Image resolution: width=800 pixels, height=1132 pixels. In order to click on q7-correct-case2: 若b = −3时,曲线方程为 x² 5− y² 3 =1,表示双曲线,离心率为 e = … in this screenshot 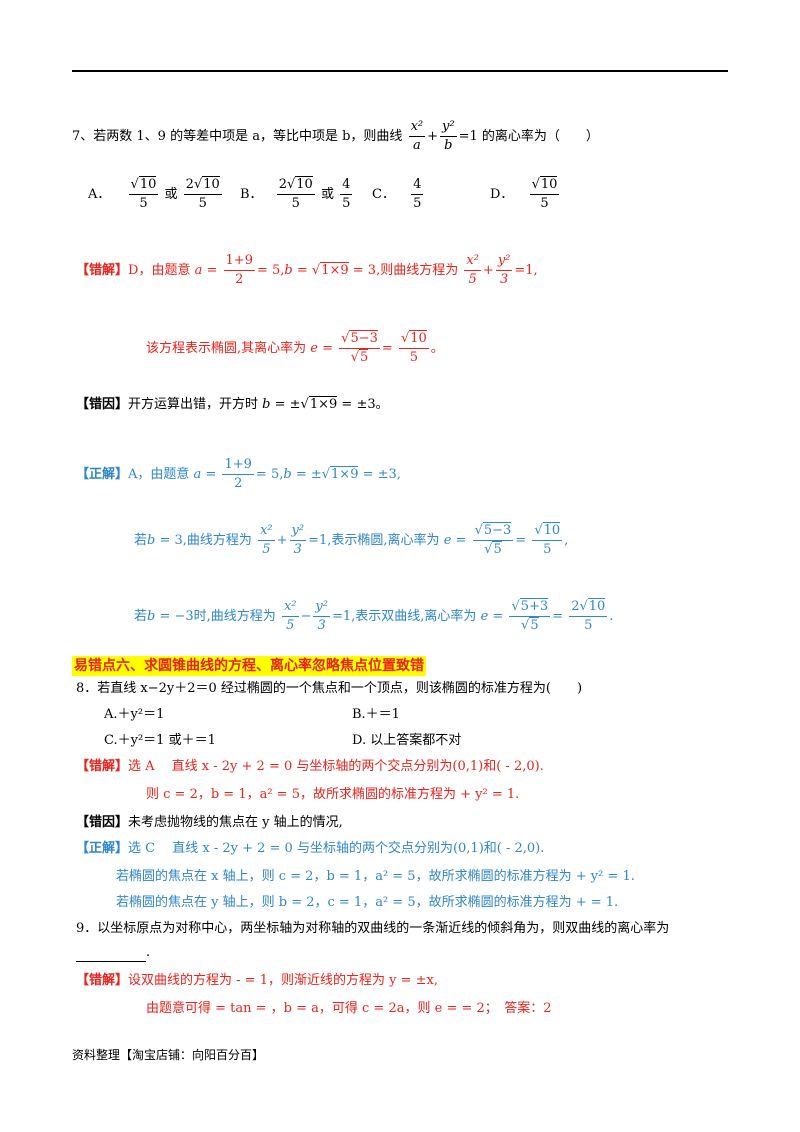, I will do `click(374, 615)`.